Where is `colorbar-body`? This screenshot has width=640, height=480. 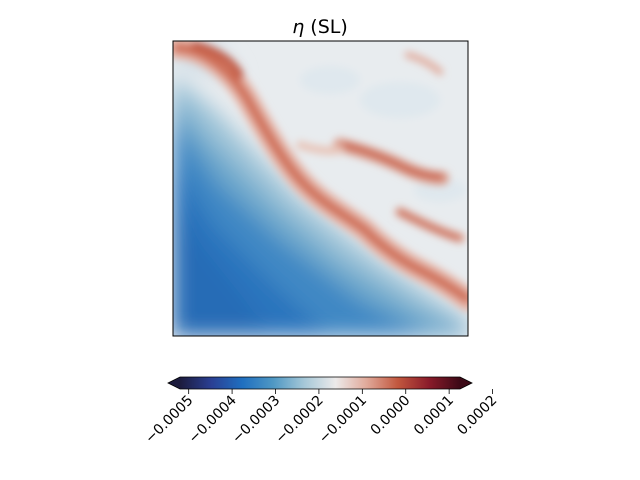 colorbar-body is located at coordinates (320, 383).